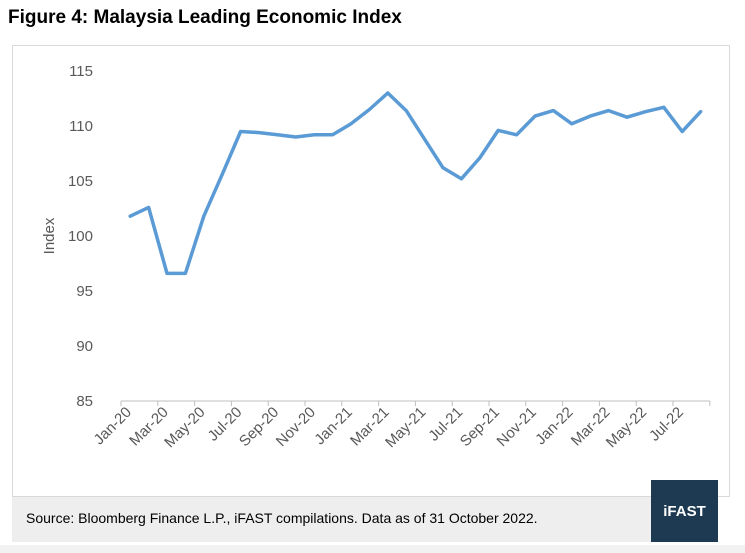  I want to click on logo-text: iFAST, so click(684, 511).